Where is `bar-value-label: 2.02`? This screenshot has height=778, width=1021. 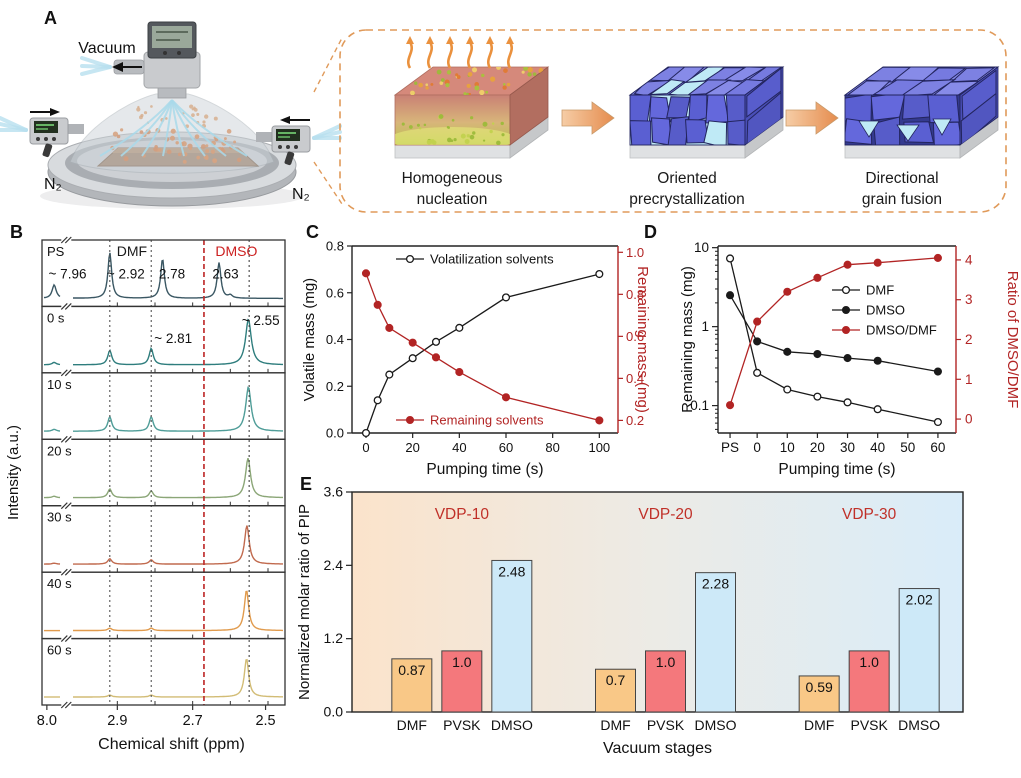 bar-value-label: 2.02 is located at coordinates (919, 600).